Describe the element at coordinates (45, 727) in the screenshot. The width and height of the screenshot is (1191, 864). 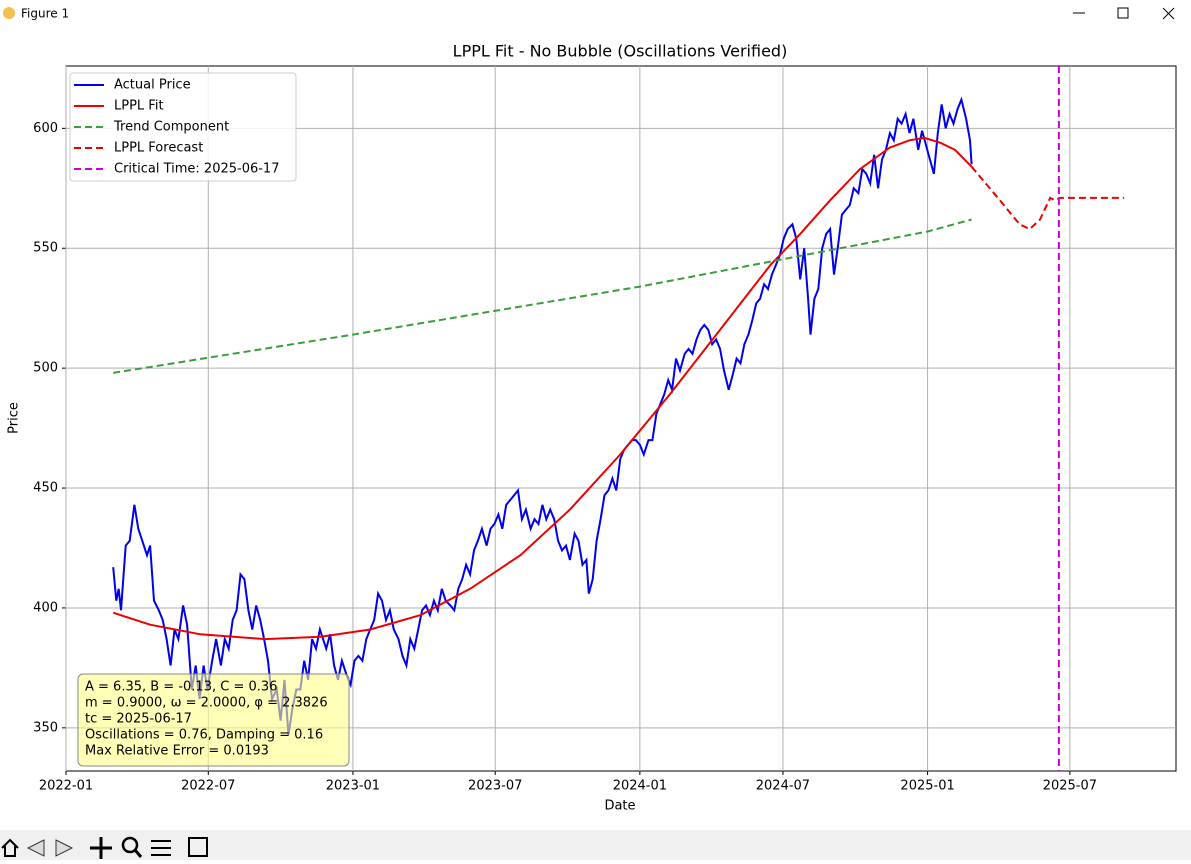
I see `y-tick-label: 350` at that location.